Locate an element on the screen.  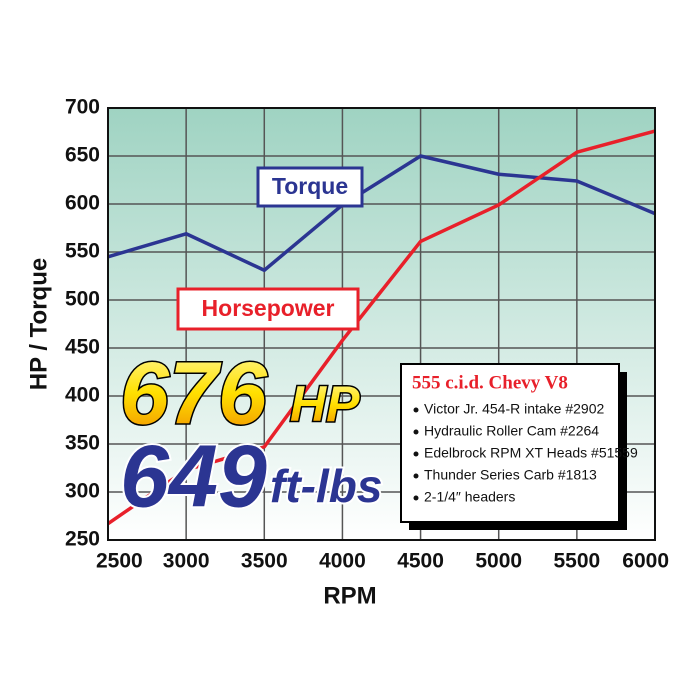
x-tick-label: 3000 is located at coordinates (186, 561).